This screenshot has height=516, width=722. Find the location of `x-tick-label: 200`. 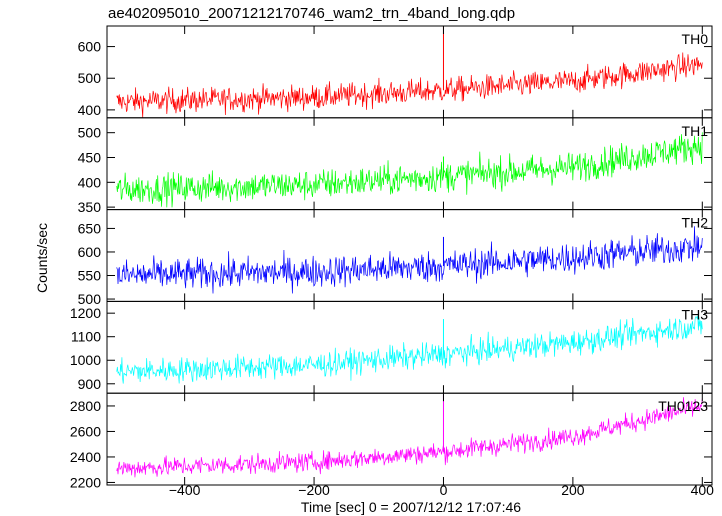

x-tick-label: 200 is located at coordinates (573, 490).